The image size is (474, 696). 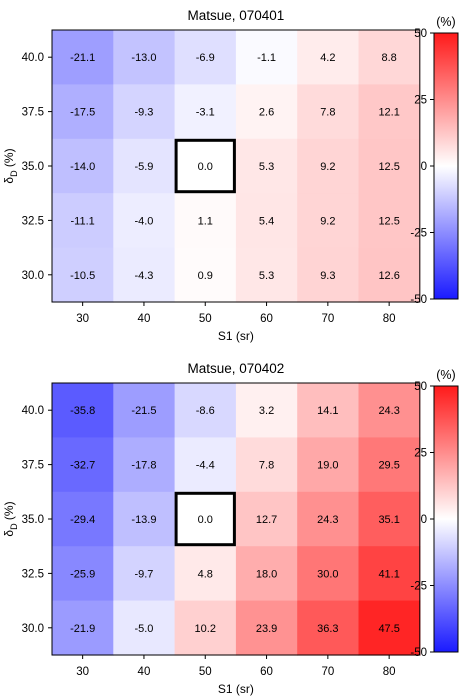 I want to click on cell-value-label: 12.1, so click(x=388, y=113).